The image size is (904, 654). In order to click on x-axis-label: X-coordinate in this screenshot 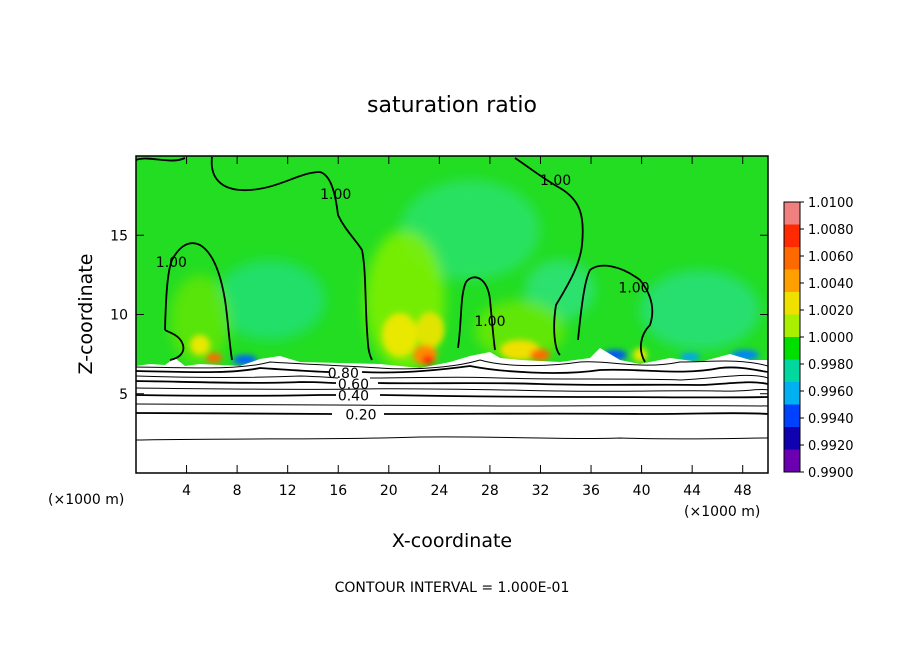, I will do `click(452, 541)`.